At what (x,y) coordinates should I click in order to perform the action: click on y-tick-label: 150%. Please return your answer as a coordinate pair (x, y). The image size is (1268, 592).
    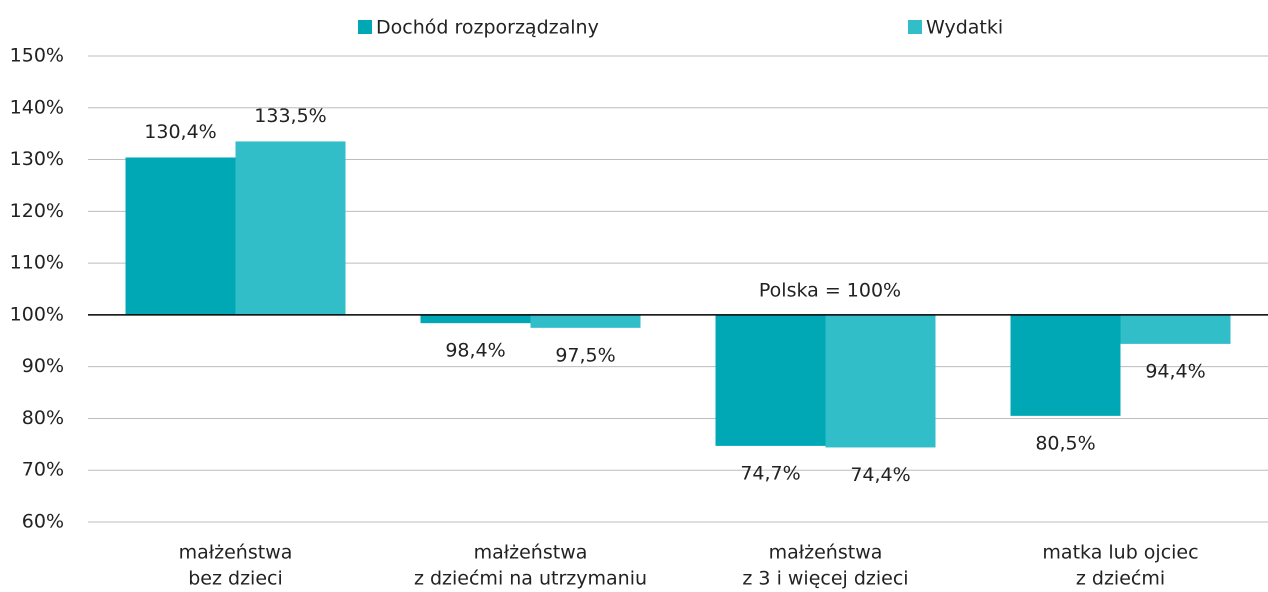
    Looking at the image, I should click on (37, 56).